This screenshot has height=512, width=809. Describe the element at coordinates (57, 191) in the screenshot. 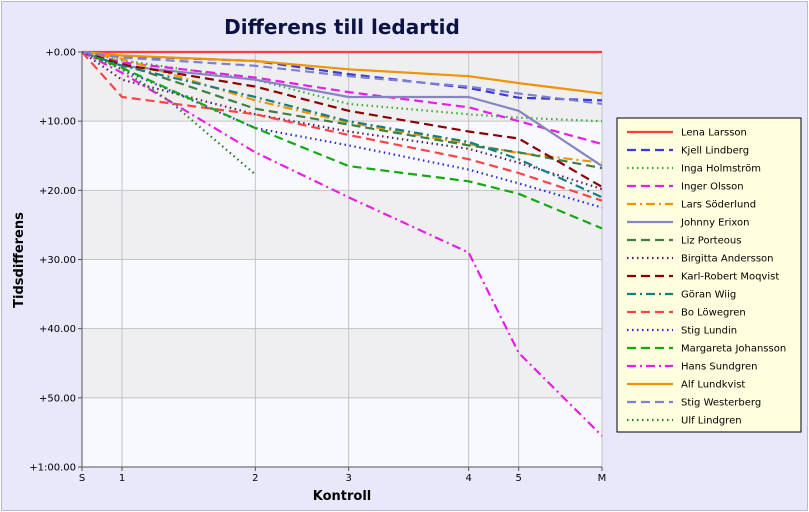

I see `y-tick-label: +20.00` at that location.